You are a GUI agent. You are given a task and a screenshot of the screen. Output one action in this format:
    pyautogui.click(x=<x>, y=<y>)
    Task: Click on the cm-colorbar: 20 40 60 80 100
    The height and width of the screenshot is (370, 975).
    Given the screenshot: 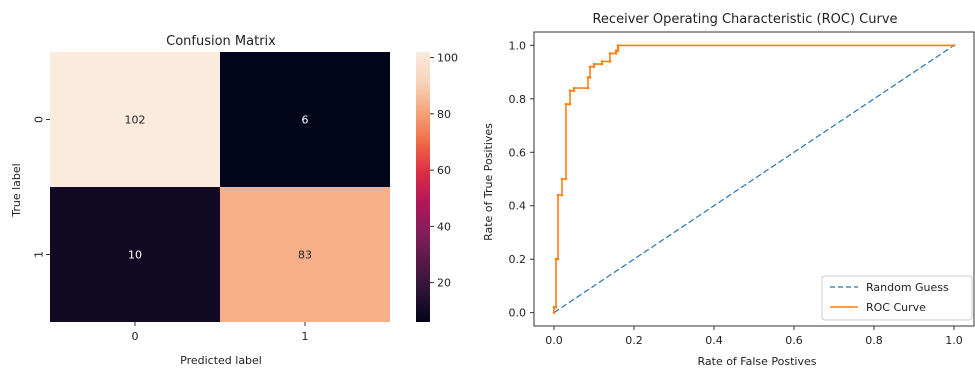 What is the action you would take?
    pyautogui.click(x=437, y=187)
    